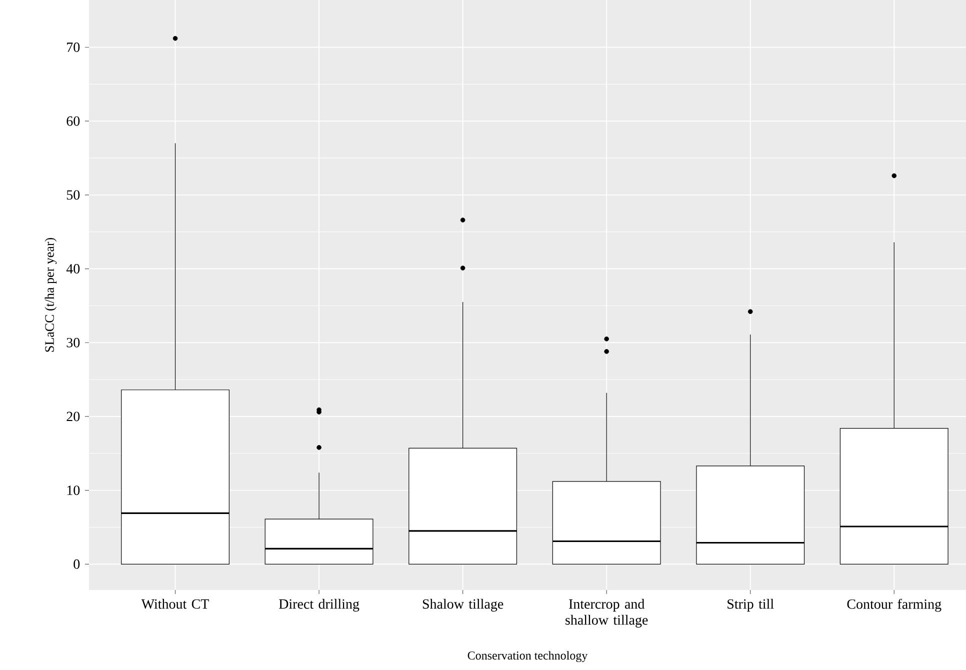 The image size is (966, 670). Describe the element at coordinates (73, 269) in the screenshot. I see `y-tick-label: 40` at that location.